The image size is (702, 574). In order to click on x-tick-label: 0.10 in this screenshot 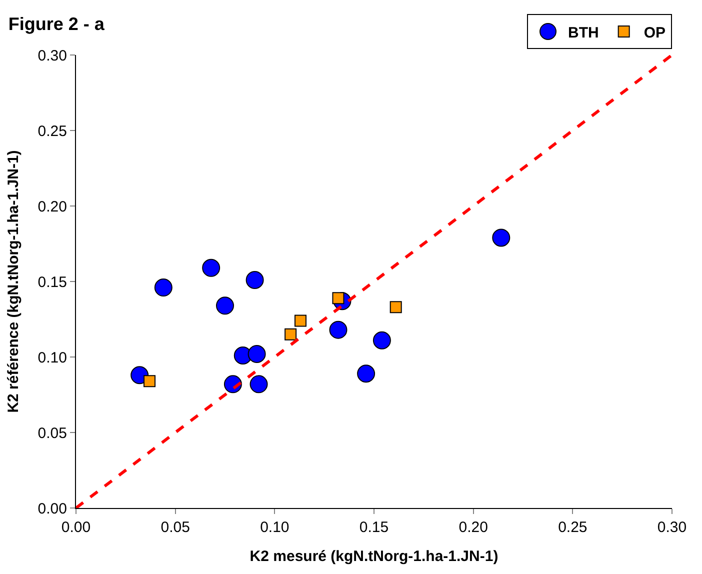, I will do `click(275, 527)`.